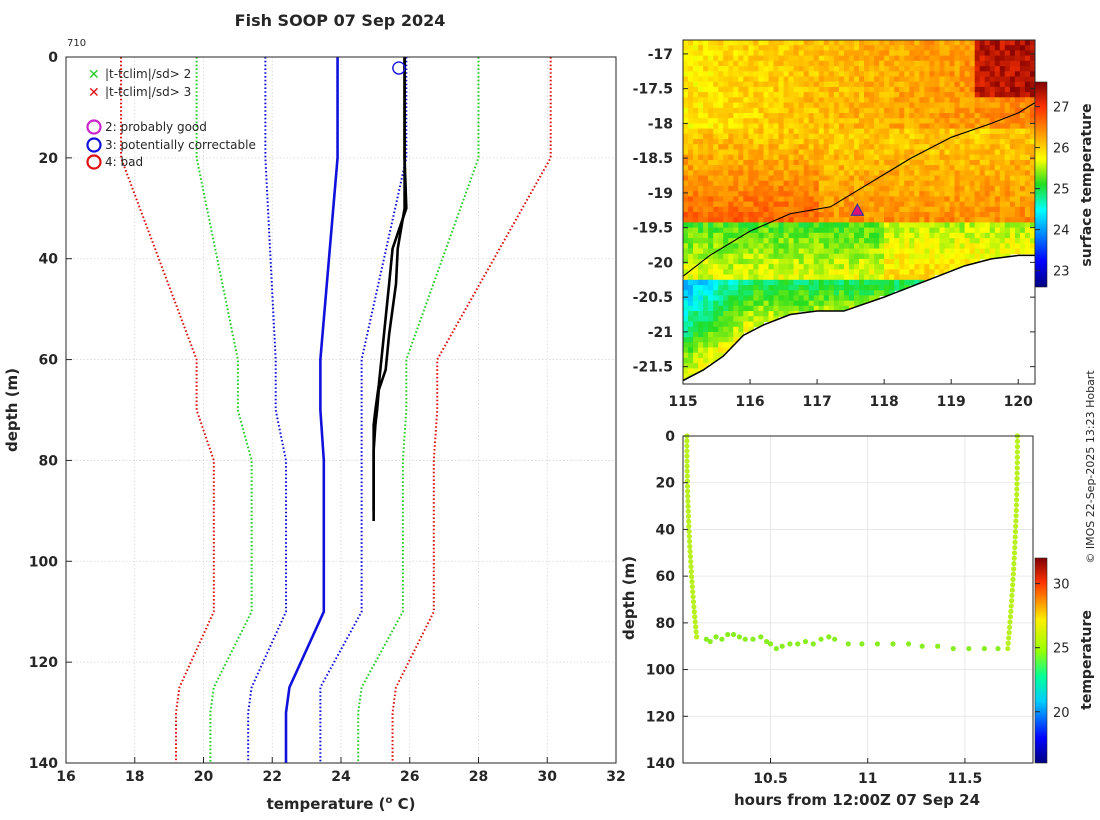  What do you see at coordinates (666, 577) in the screenshot?
I see `timeseries-ytick-label: 60` at bounding box center [666, 577].